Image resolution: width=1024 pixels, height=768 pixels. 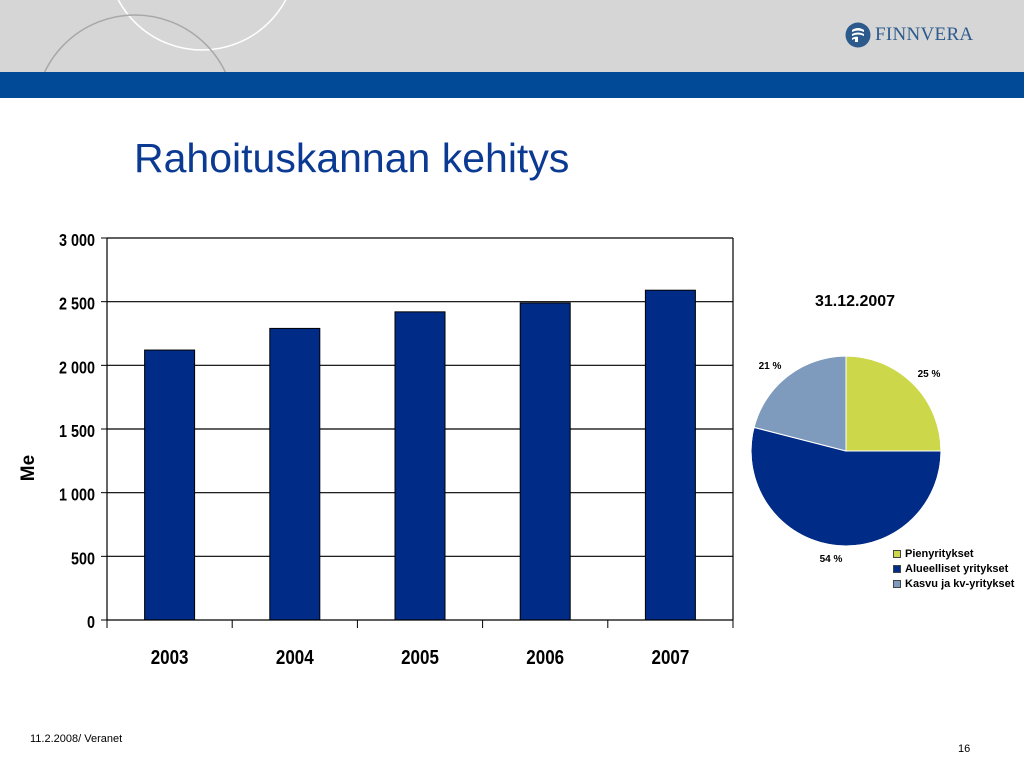 I want to click on legend-label: Alueelliset yritykset, so click(x=957, y=568).